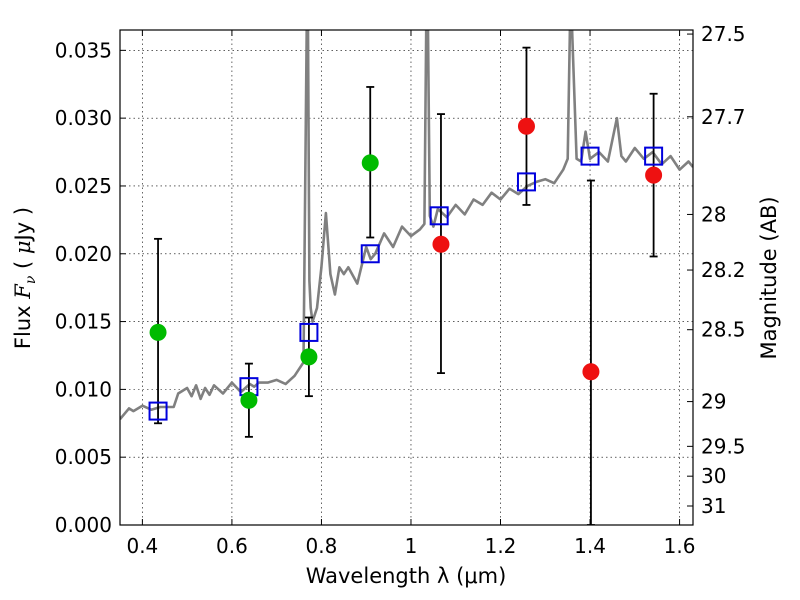 This screenshot has width=800, height=600. I want to click on y-axis-label-unit: (, so click(23, 265).